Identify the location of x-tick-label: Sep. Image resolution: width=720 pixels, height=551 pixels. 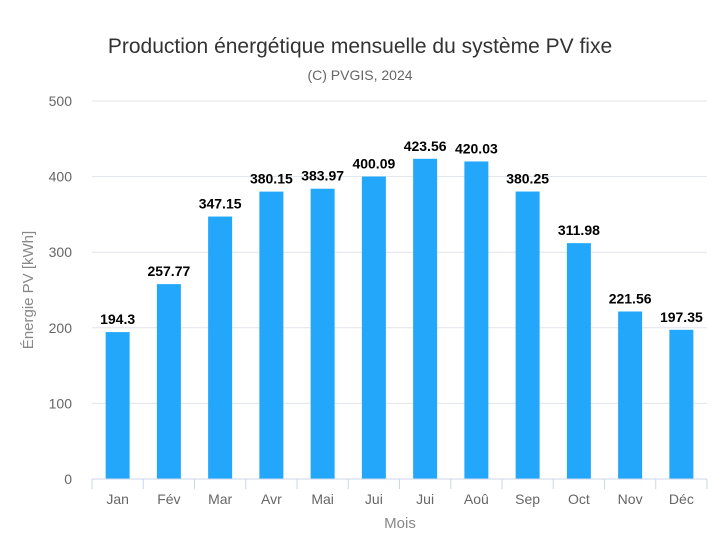
(527, 499).